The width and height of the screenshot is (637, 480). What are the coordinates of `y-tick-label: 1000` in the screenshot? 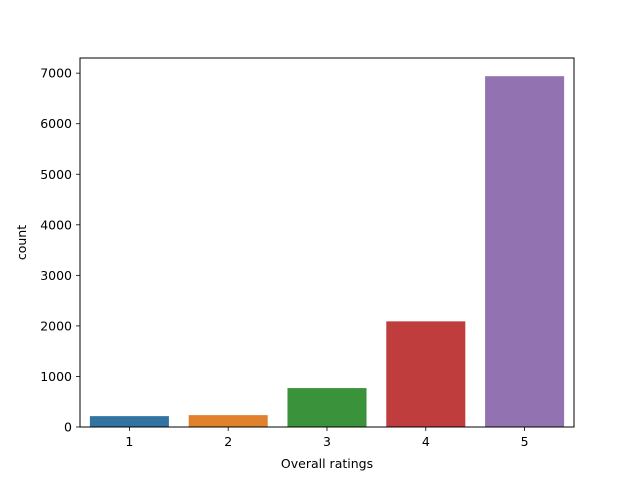 It's located at (56, 376).